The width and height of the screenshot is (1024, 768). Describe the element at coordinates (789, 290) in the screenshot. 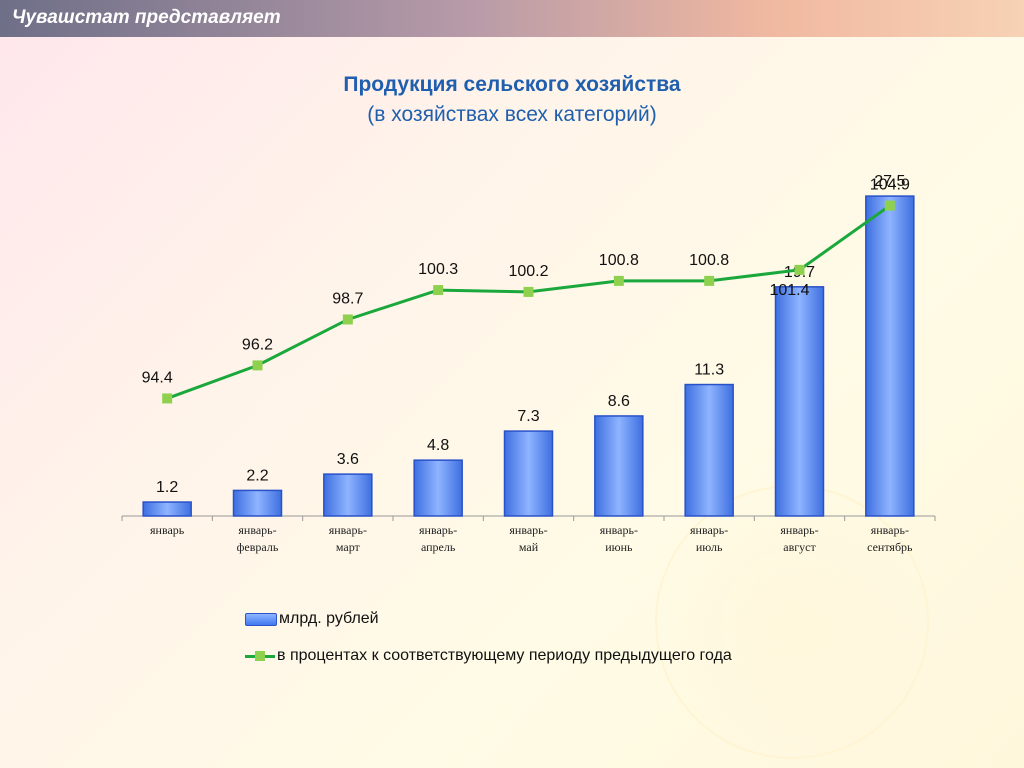

I see `line-value-label: 101.4` at that location.